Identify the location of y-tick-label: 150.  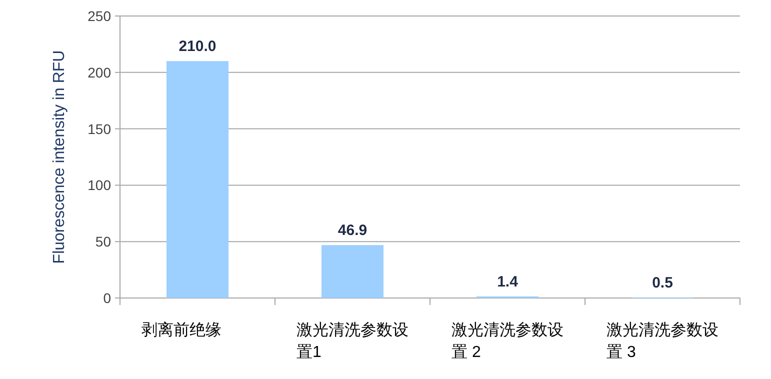
(100, 128).